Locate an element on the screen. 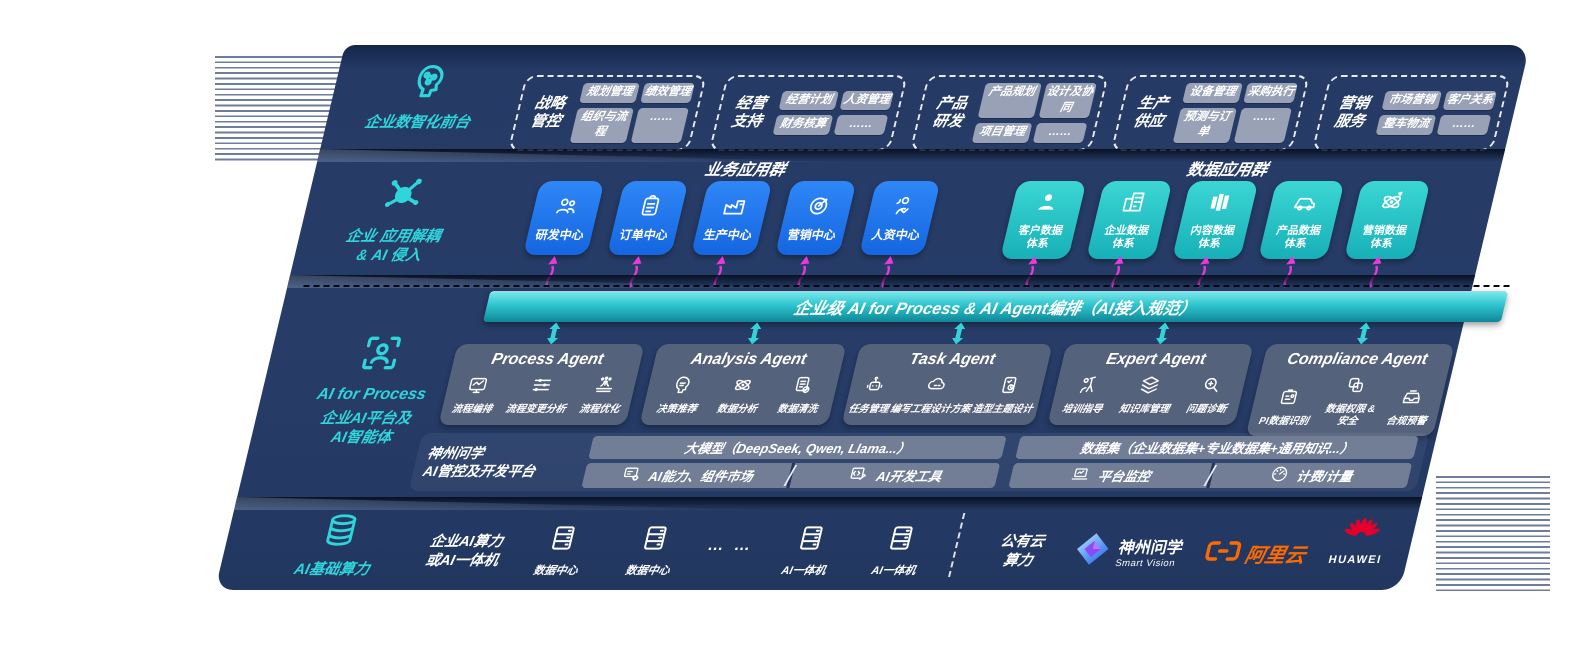 This screenshot has width=1572, height=647. tile-production-center: 生产中心 is located at coordinates (731, 218).